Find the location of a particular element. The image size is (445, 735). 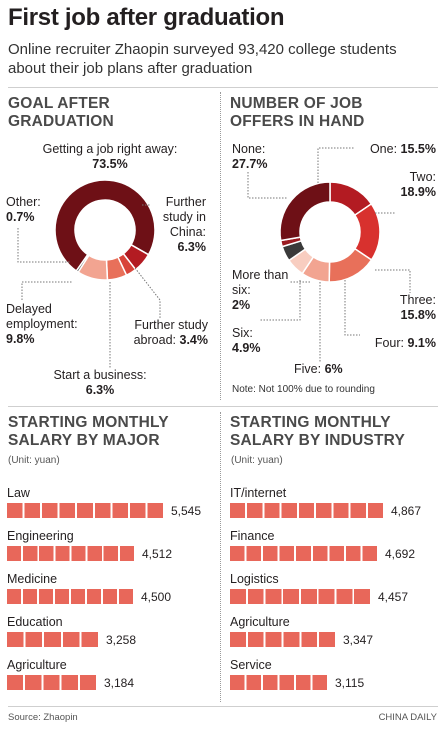

source-text: Source: Zhaopin is located at coordinates (43, 717).